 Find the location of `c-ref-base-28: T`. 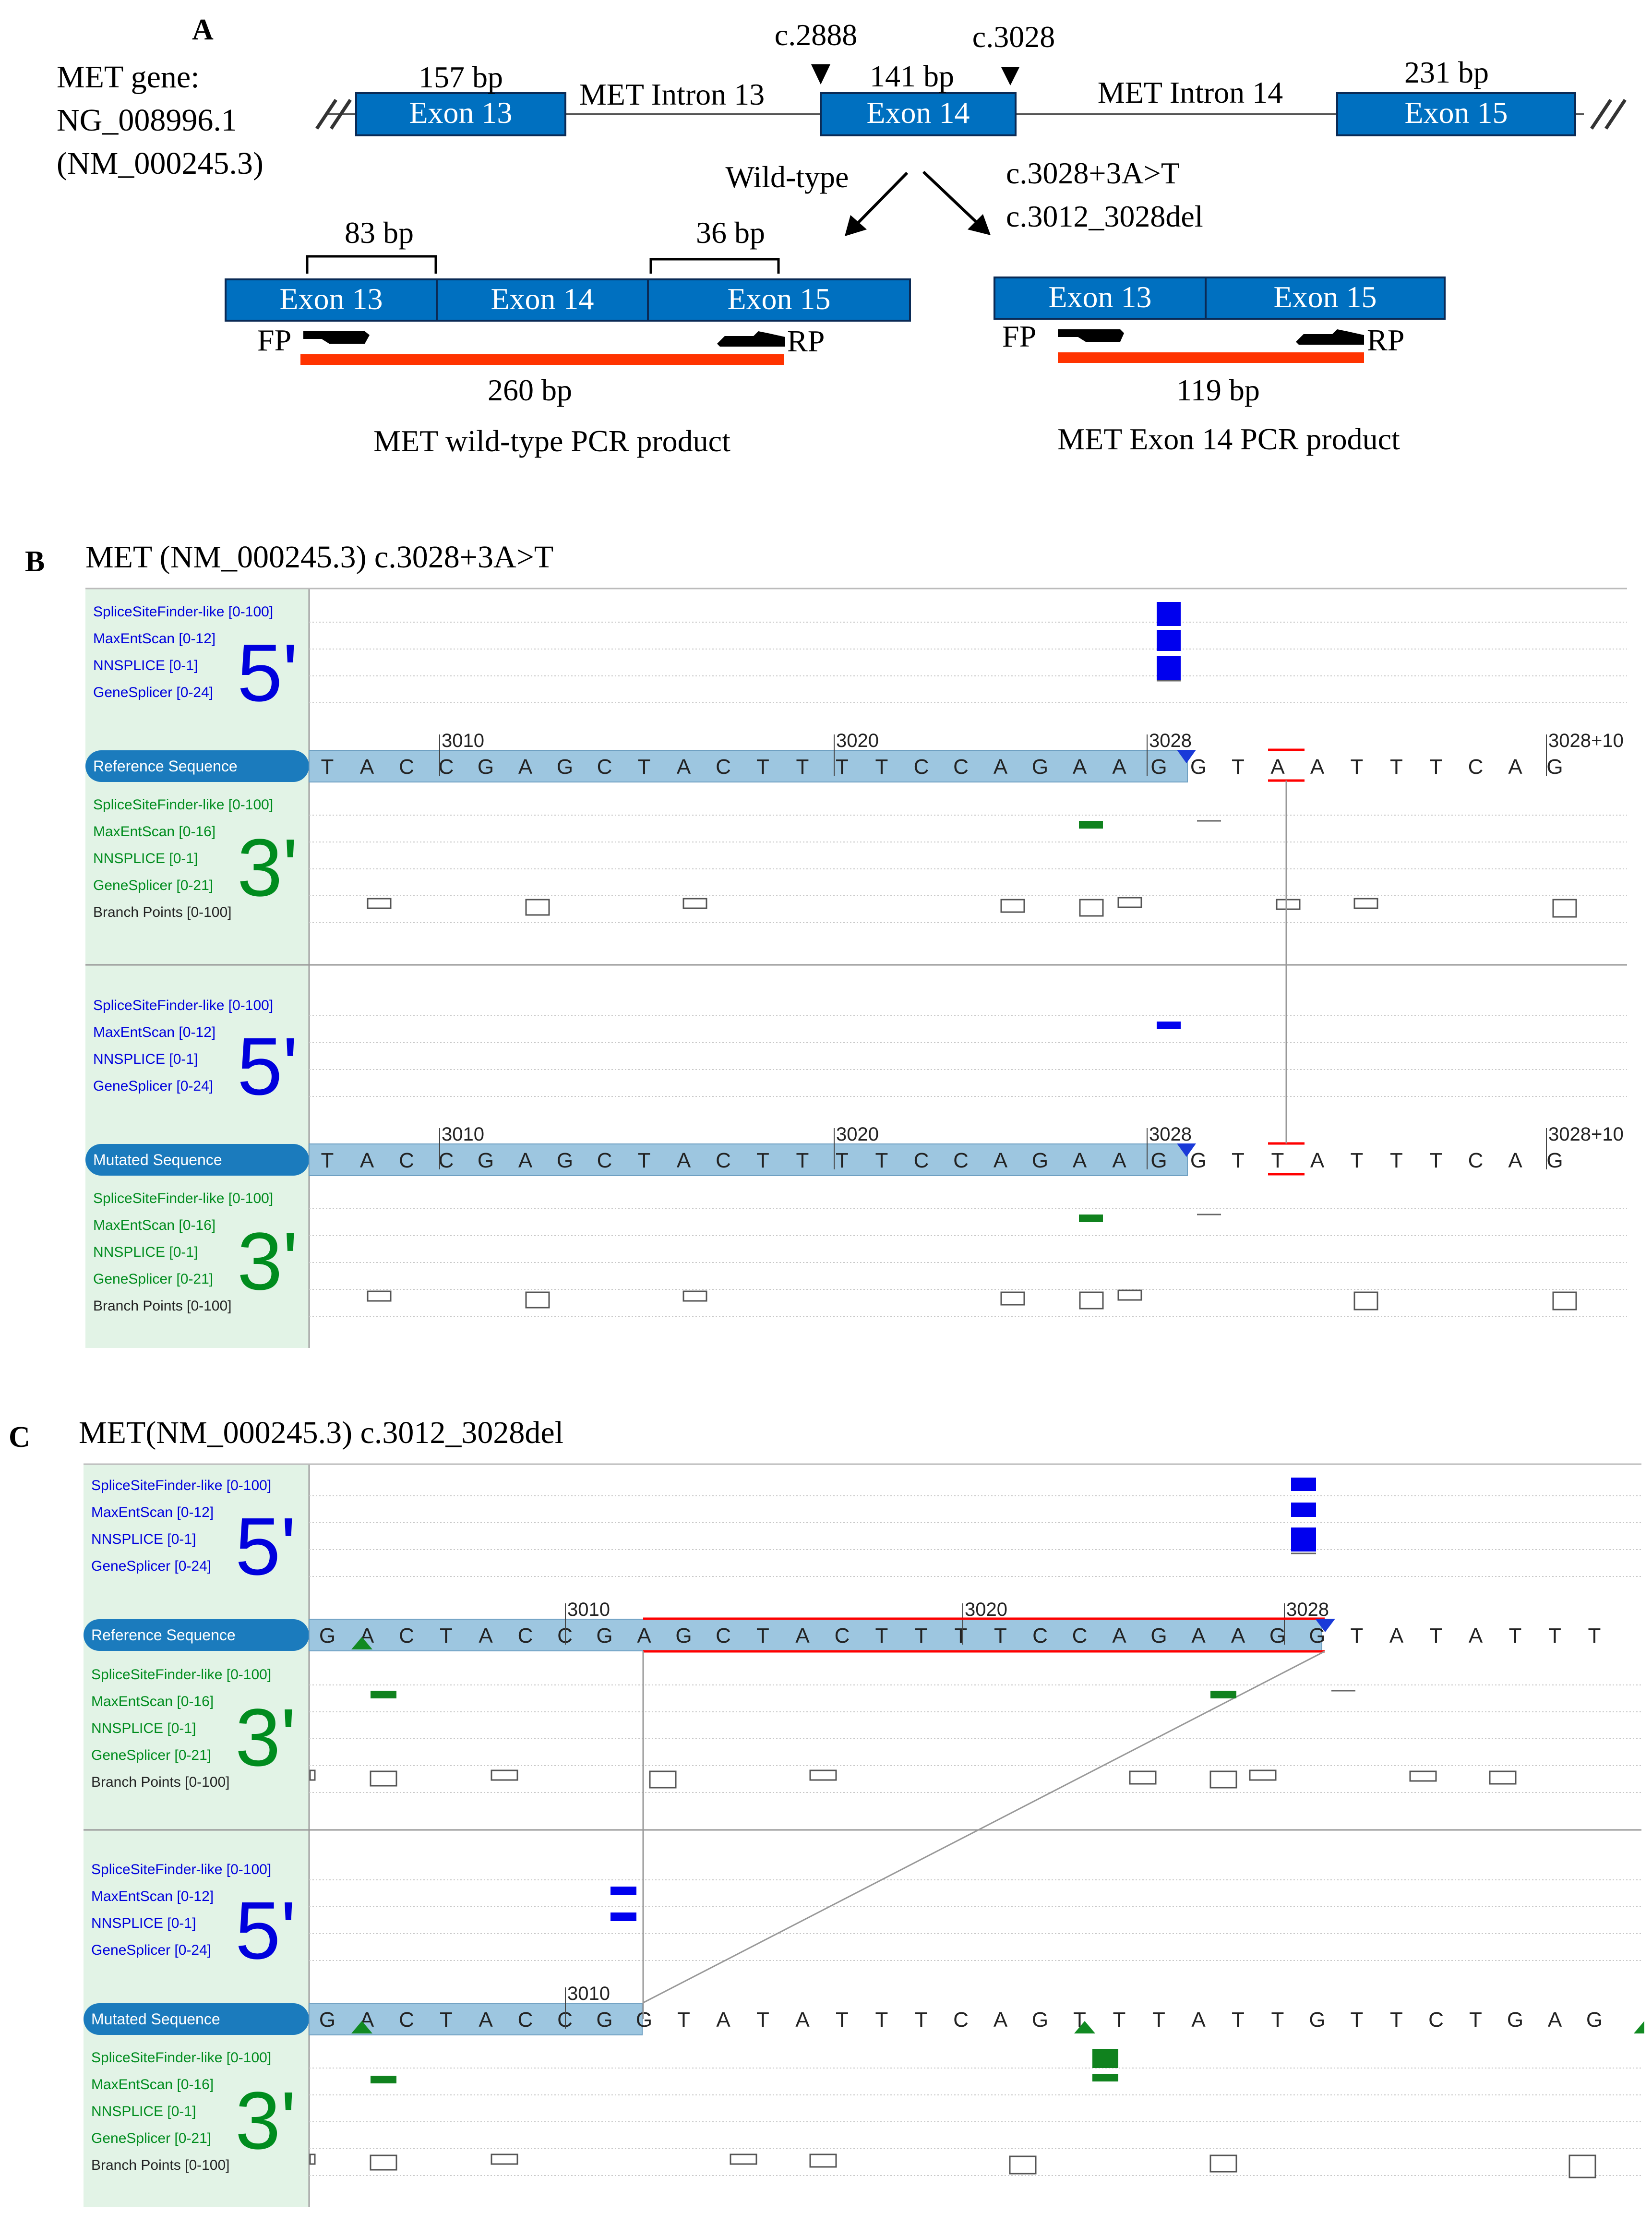

c-ref-base-28: T is located at coordinates (1436, 1636).